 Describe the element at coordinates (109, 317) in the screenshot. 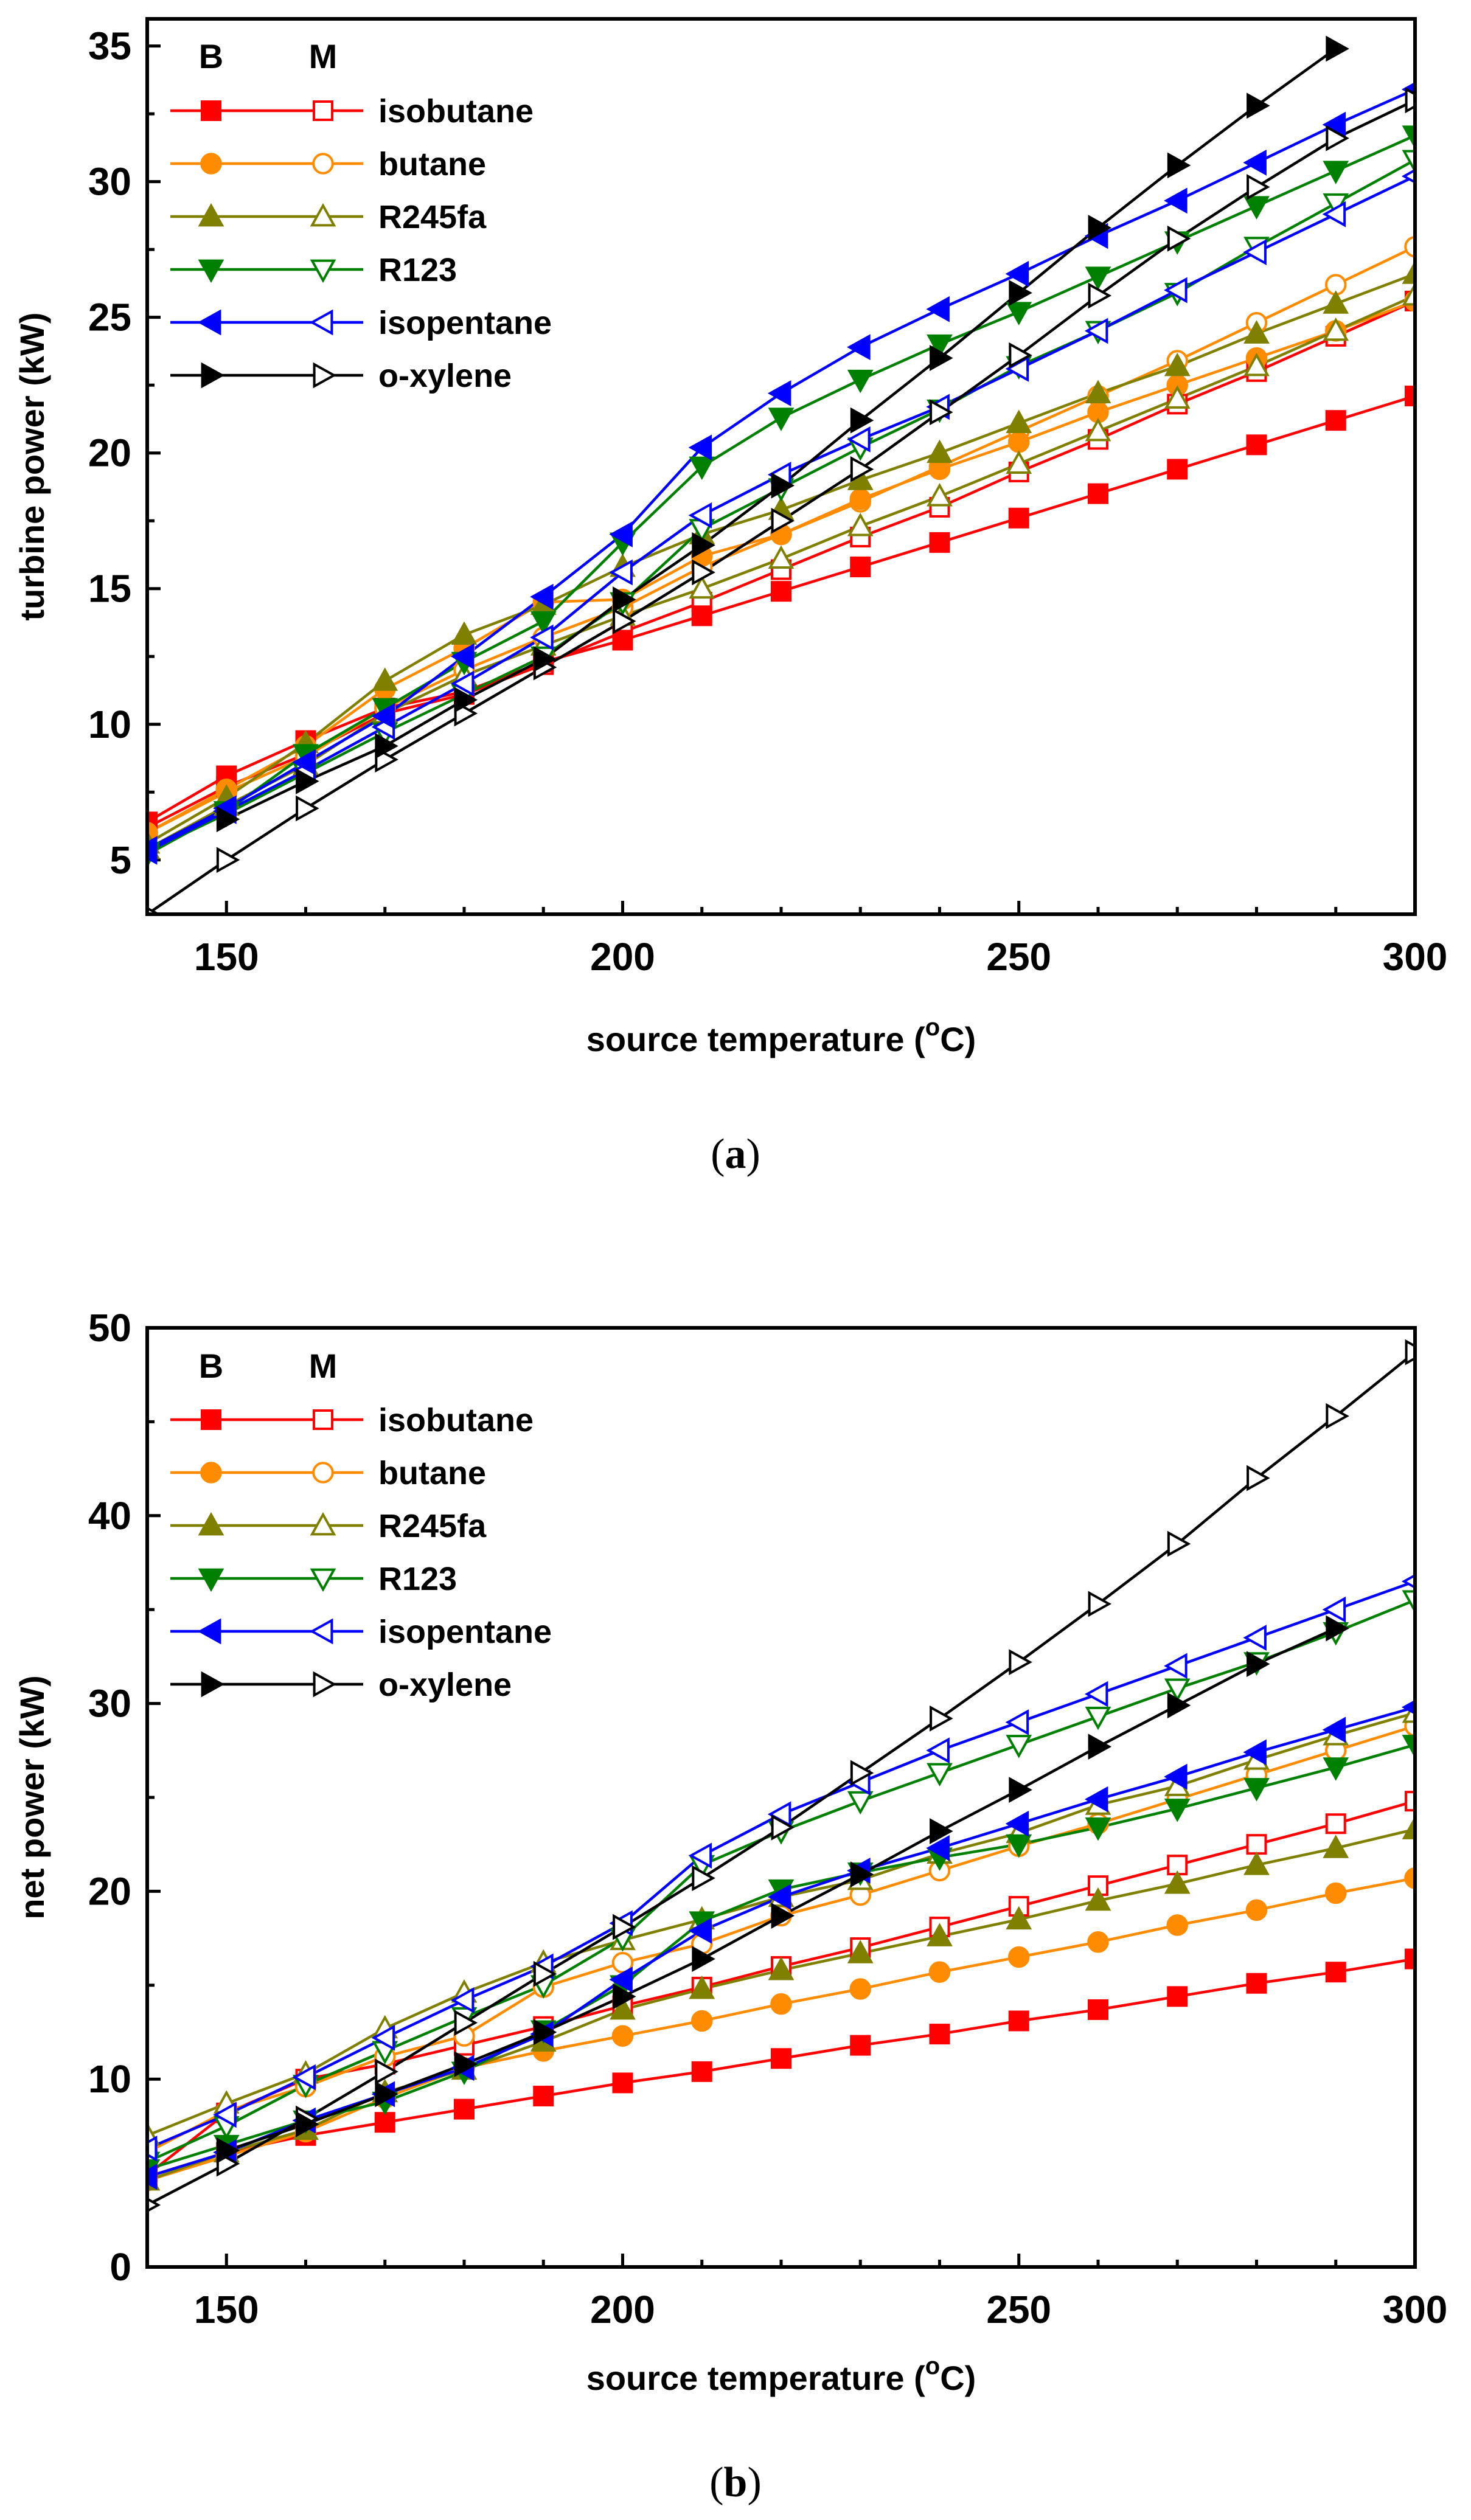

I see `y-tick-label: 25` at that location.